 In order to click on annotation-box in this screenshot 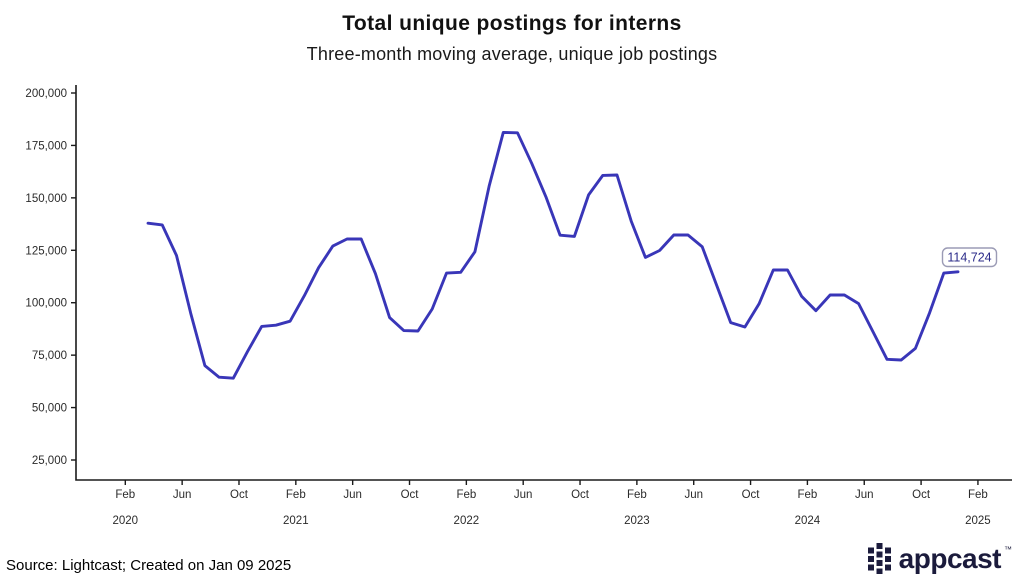, I will do `click(969, 257)`.